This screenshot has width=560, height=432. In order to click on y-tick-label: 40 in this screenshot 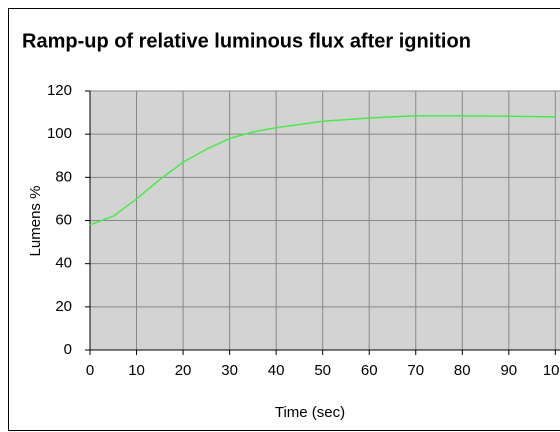, I will do `click(63, 263)`.